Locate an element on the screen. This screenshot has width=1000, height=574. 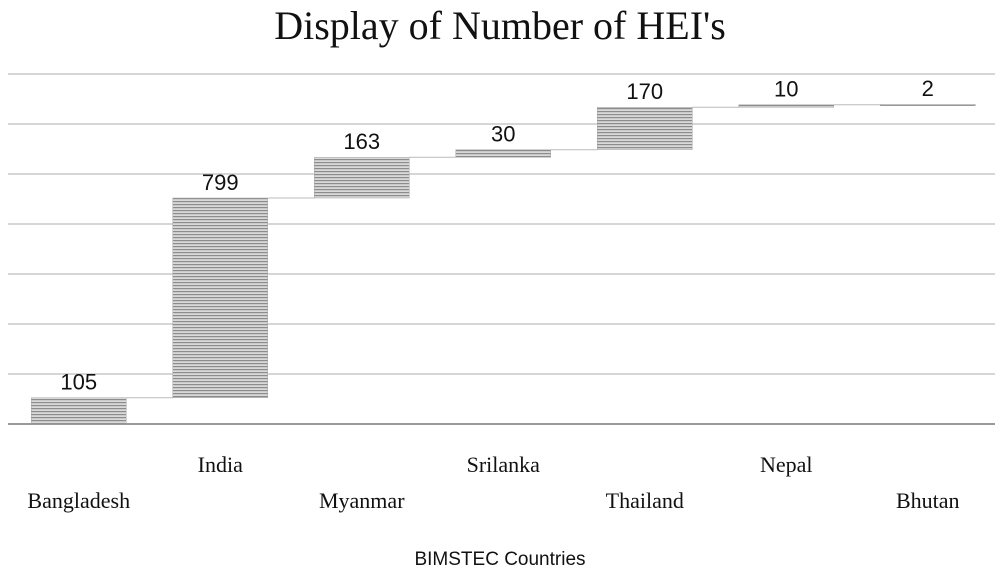
x-tick-label: Thailand is located at coordinates (645, 500).